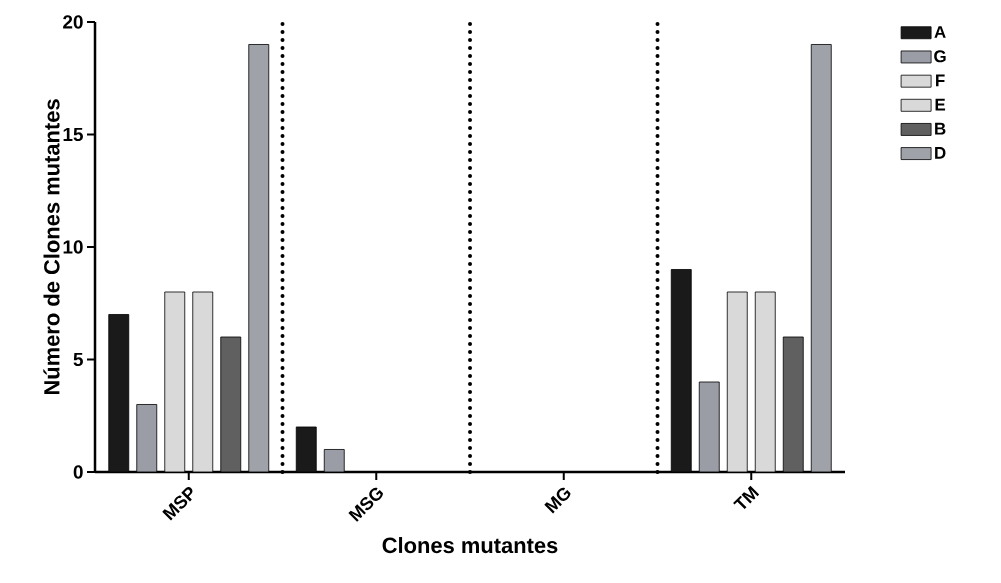 The height and width of the screenshot is (583, 1001). What do you see at coordinates (78, 472) in the screenshot?
I see `y-tick-label: 0` at bounding box center [78, 472].